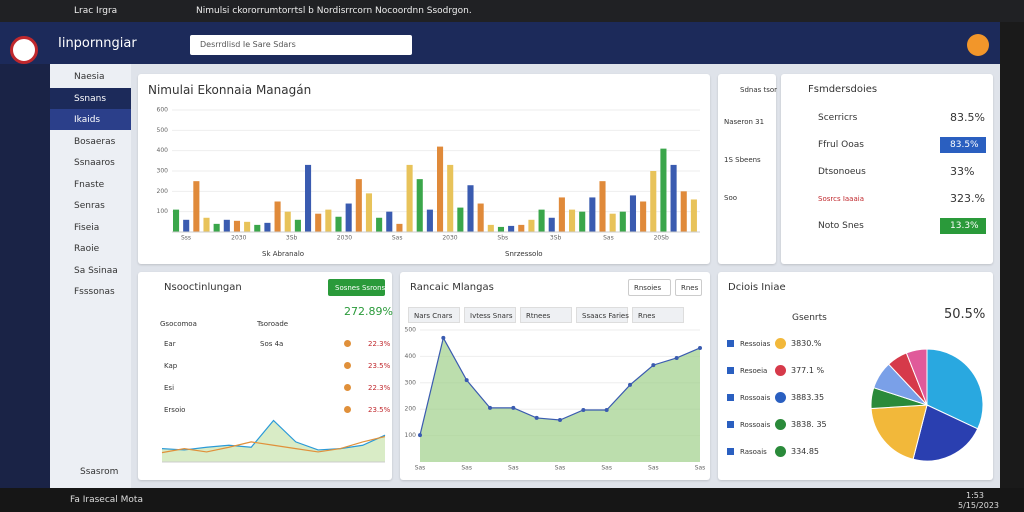 Image resolution: width=1024 pixels, height=512 pixels. I want to click on sidebar, so click(90, 276).